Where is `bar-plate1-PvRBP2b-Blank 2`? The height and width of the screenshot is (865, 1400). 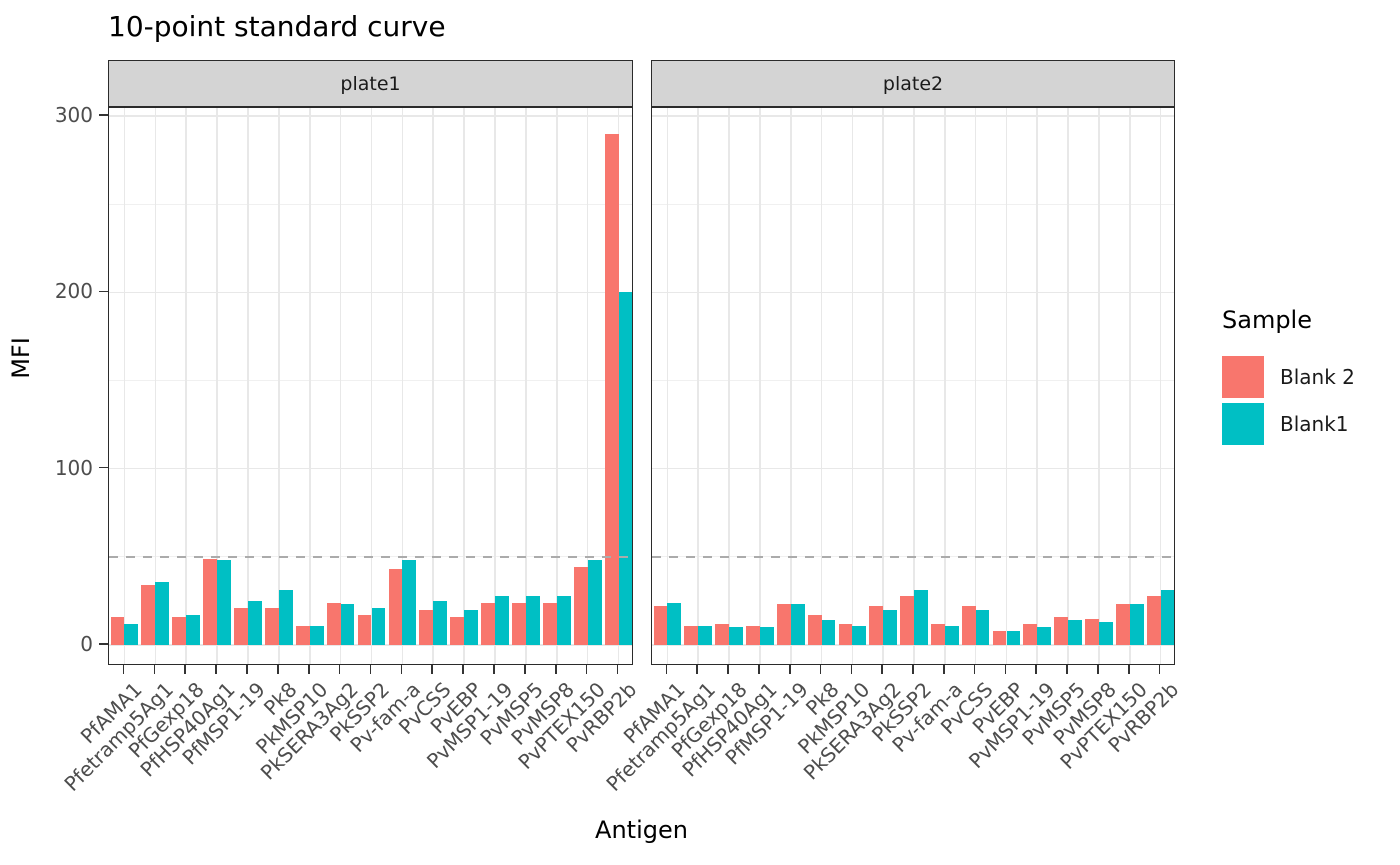 bar-plate1-PvRBP2b-Blank 2 is located at coordinates (611, 389).